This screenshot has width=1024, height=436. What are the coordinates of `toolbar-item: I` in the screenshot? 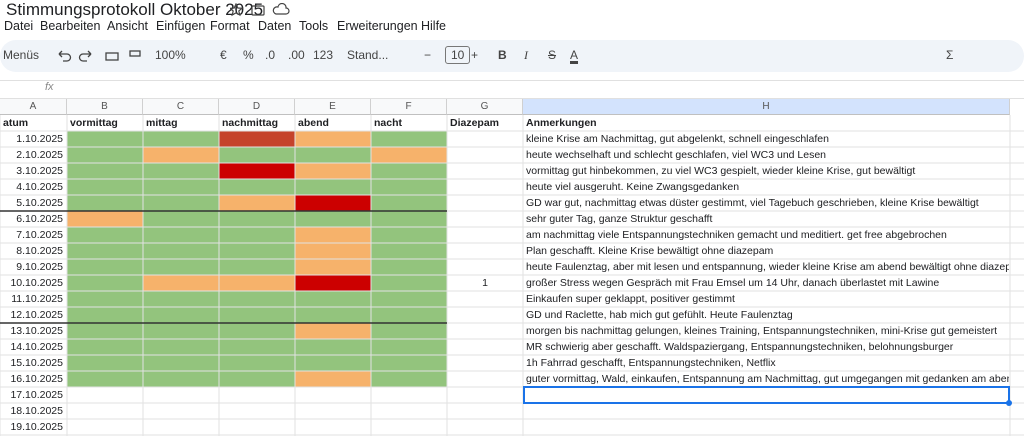 It's located at (526, 55).